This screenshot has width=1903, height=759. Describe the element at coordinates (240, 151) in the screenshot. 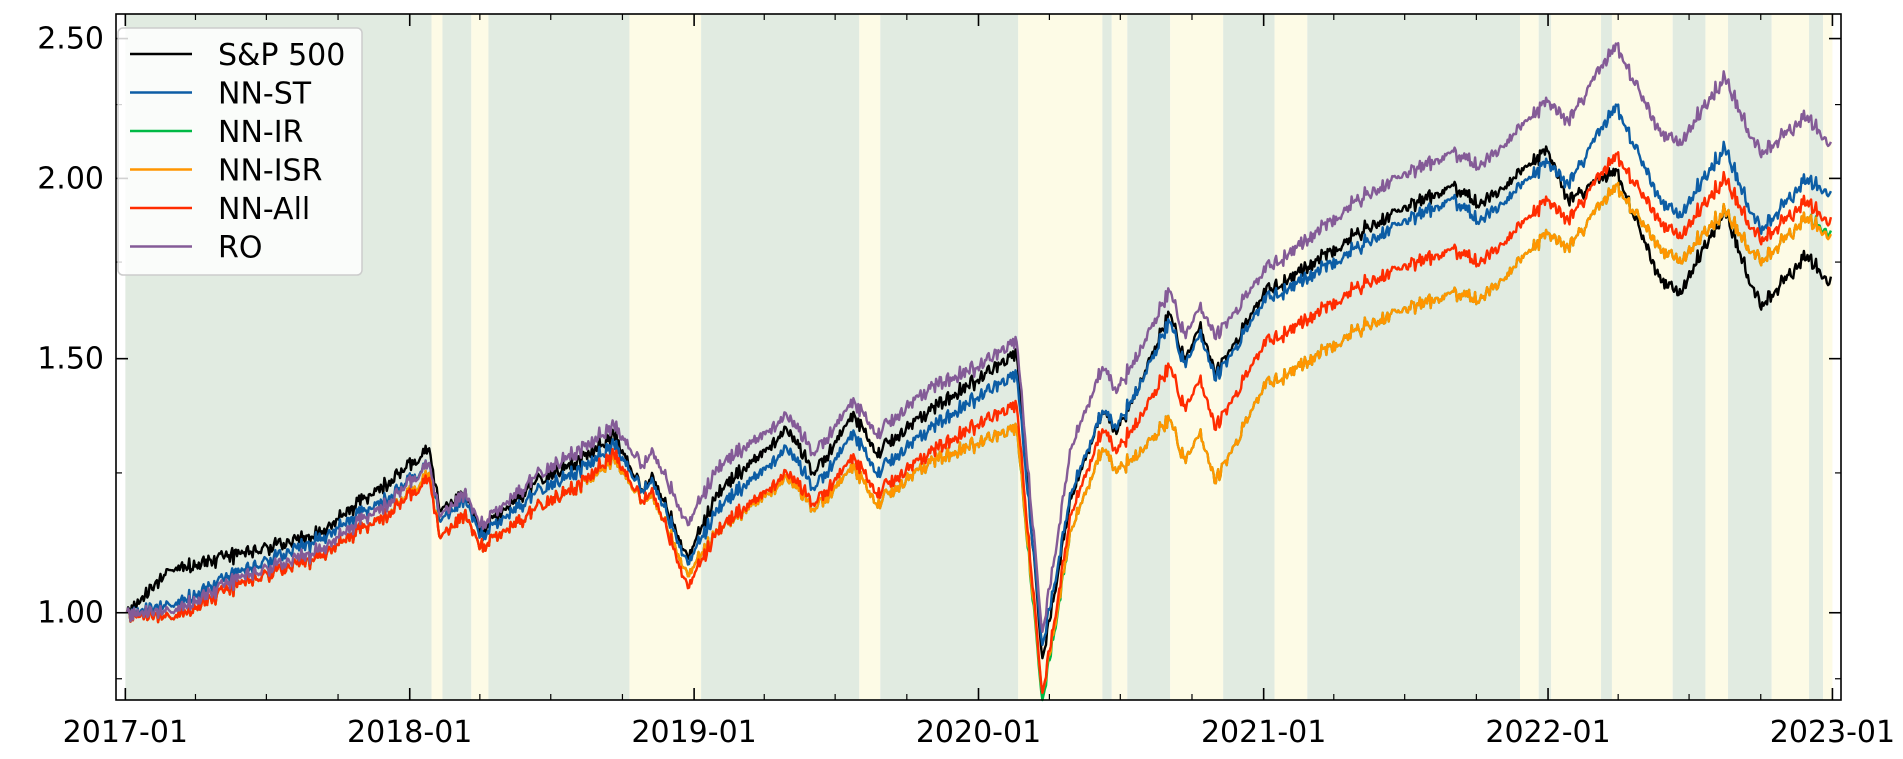

I see `legend-box` at that location.